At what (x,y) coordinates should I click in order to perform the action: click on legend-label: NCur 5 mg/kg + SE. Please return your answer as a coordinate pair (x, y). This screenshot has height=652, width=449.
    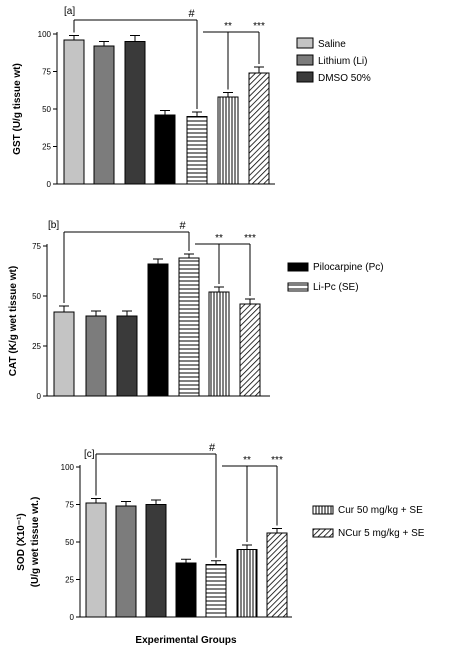
    Looking at the image, I should click on (381, 533).